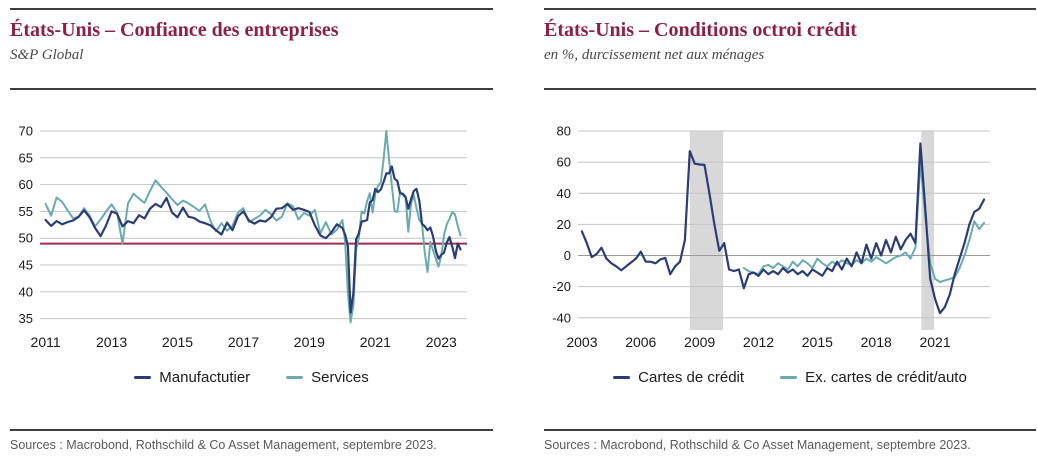 This screenshot has width=1037, height=465. What do you see at coordinates (26, 157) in the screenshot?
I see `svg-text: 65` at bounding box center [26, 157].